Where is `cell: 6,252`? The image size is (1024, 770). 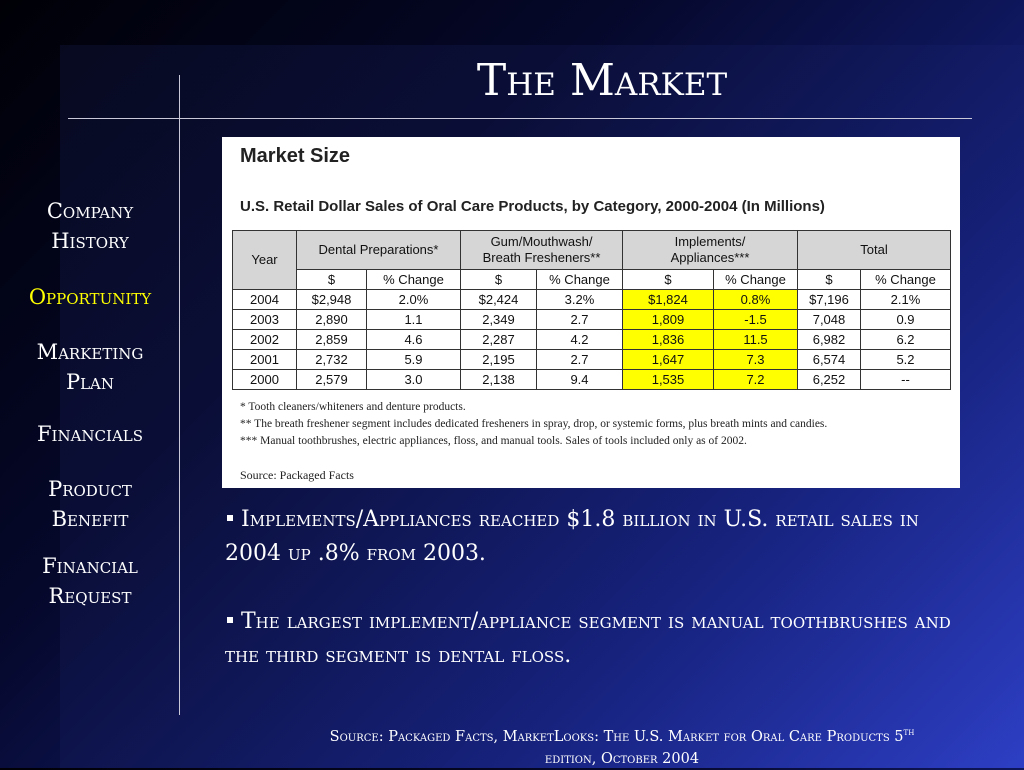
cell: 6,252 is located at coordinates (829, 379).